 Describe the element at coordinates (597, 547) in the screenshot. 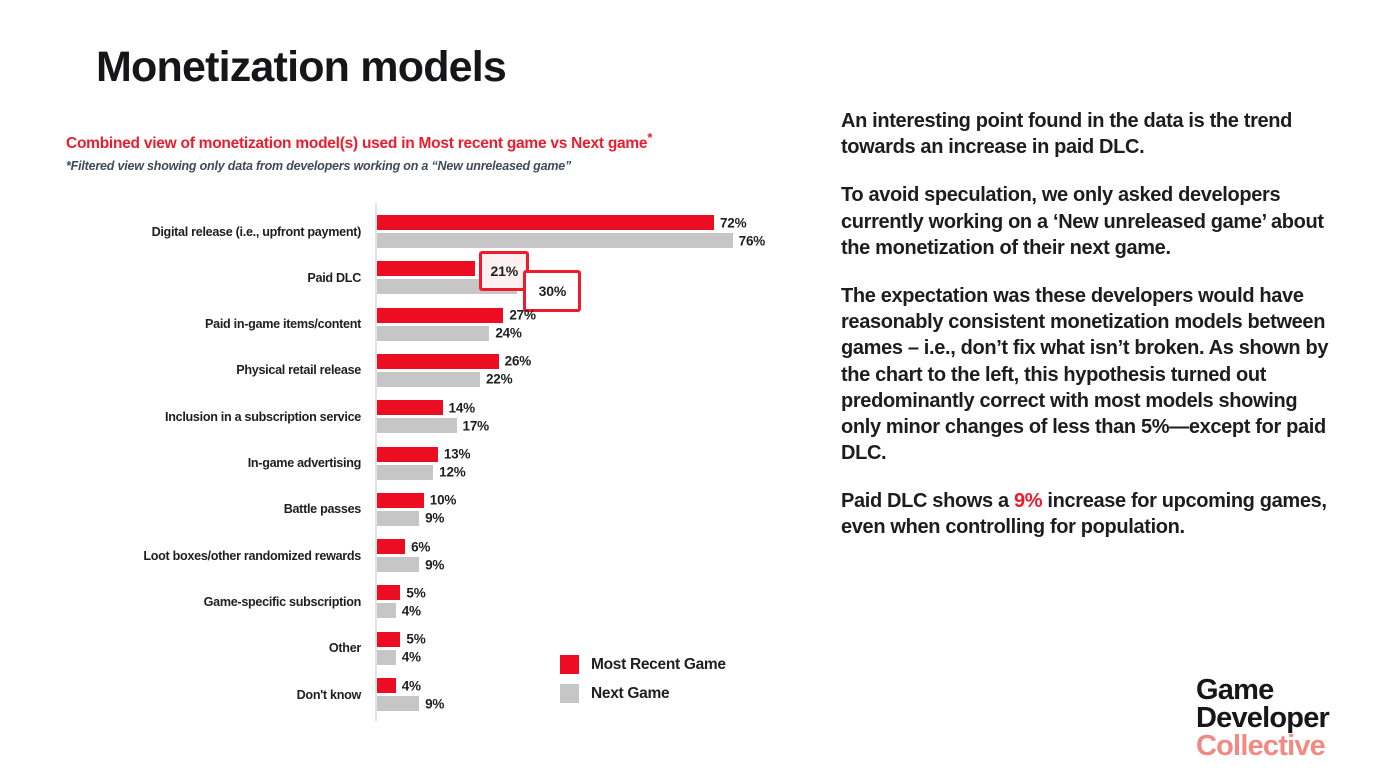

I see `chart-bar-most-recent-game: 6%` at that location.